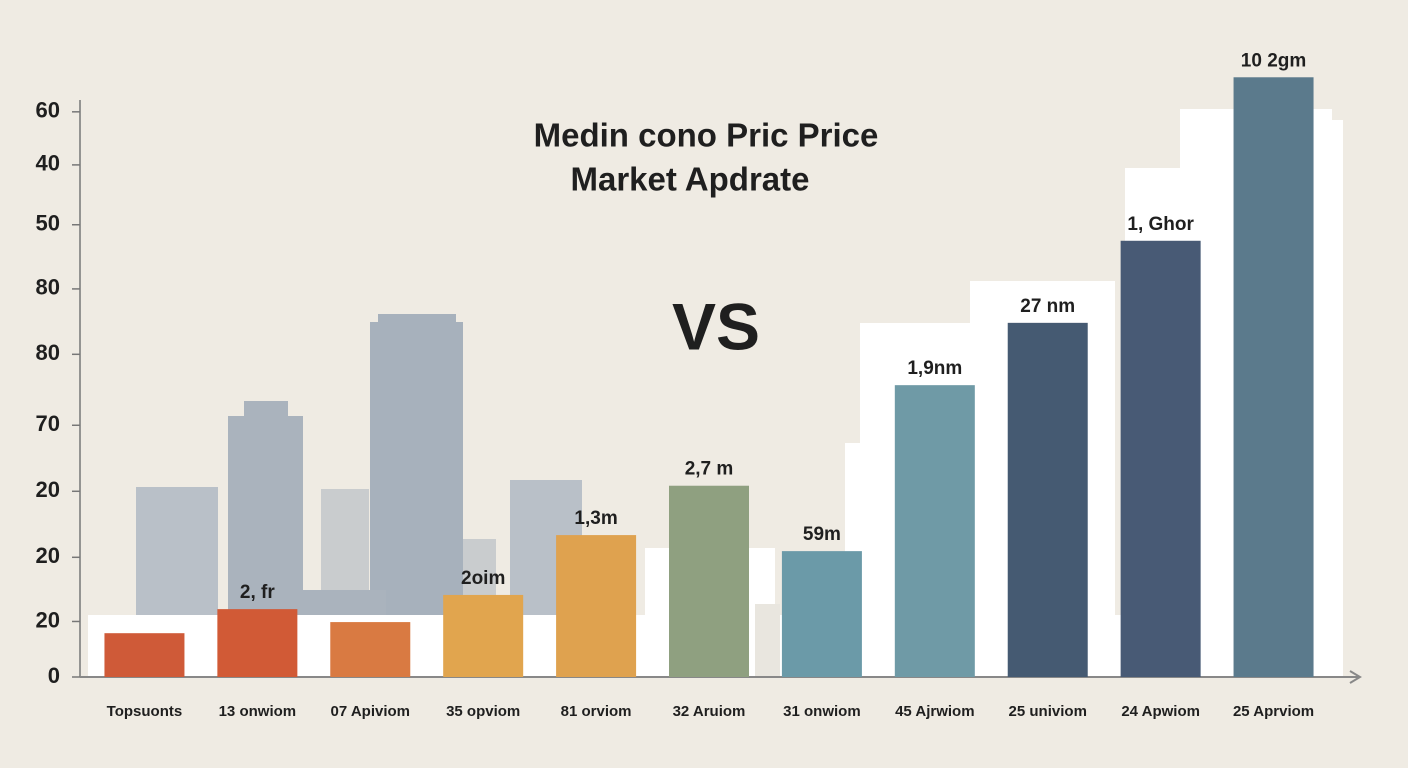  What do you see at coordinates (822, 711) in the screenshot?
I see `x-tick-label: 31 onwiom` at bounding box center [822, 711].